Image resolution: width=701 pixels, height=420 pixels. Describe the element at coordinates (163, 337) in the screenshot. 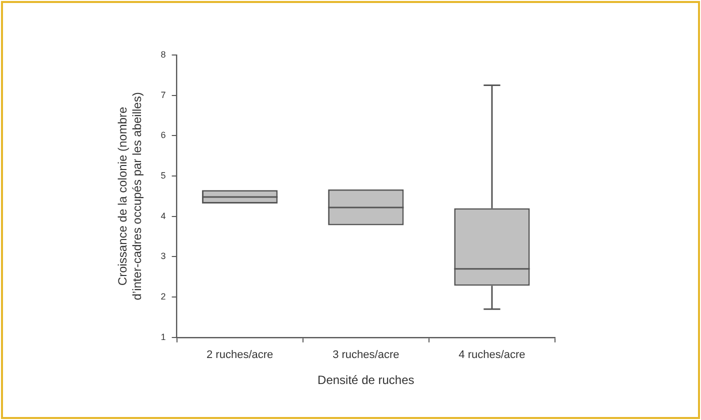

I see `y-tick-label: 1` at that location.